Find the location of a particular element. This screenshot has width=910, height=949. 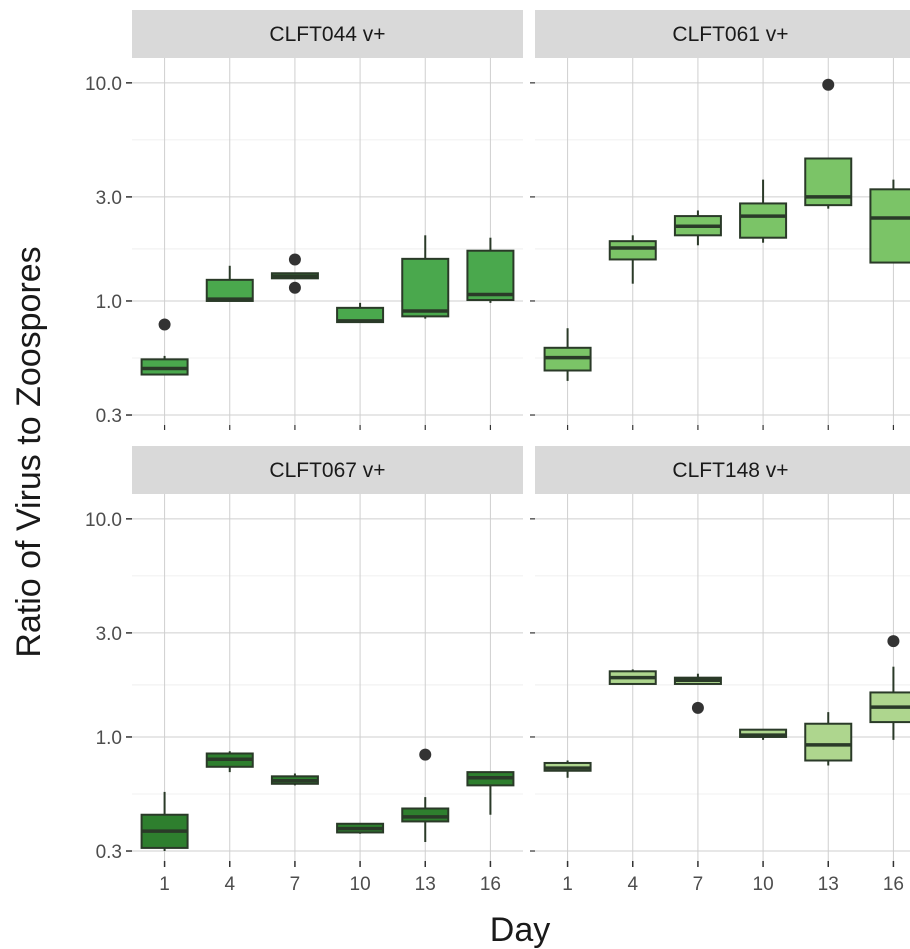

facet-label: CLFT067 v+ is located at coordinates (327, 470).